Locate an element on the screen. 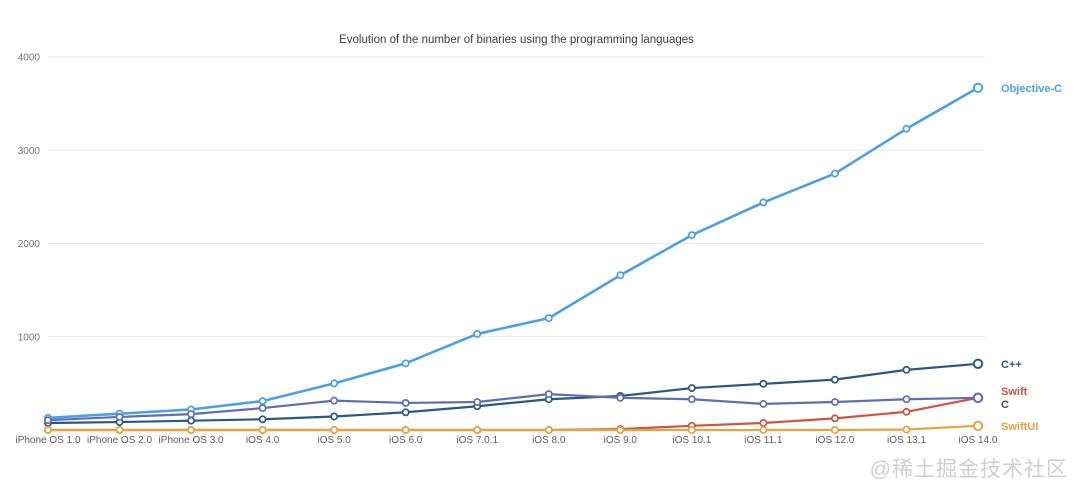 Image resolution: width=1080 pixels, height=489 pixels. x-tick-label: iOS 14.0 is located at coordinates (978, 440).